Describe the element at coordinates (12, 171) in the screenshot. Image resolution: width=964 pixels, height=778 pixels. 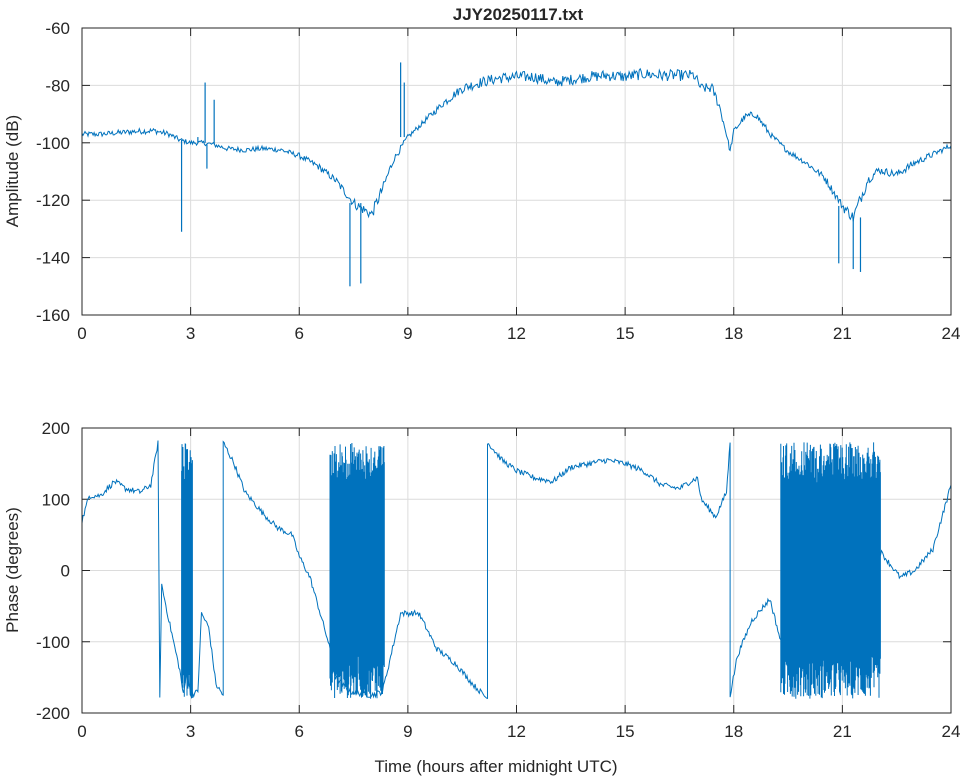
I see `amplitude-y-axis-label: Amplitude (dB)` at that location.